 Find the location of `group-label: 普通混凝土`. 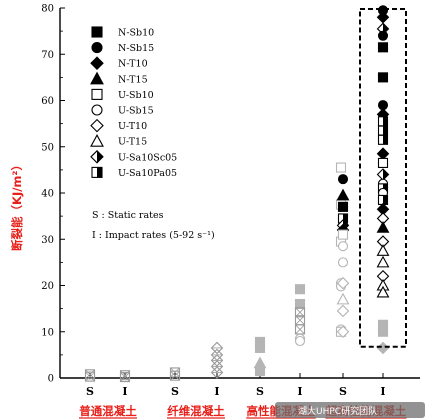

group-label: 普通混凝土 is located at coordinates (108, 411).